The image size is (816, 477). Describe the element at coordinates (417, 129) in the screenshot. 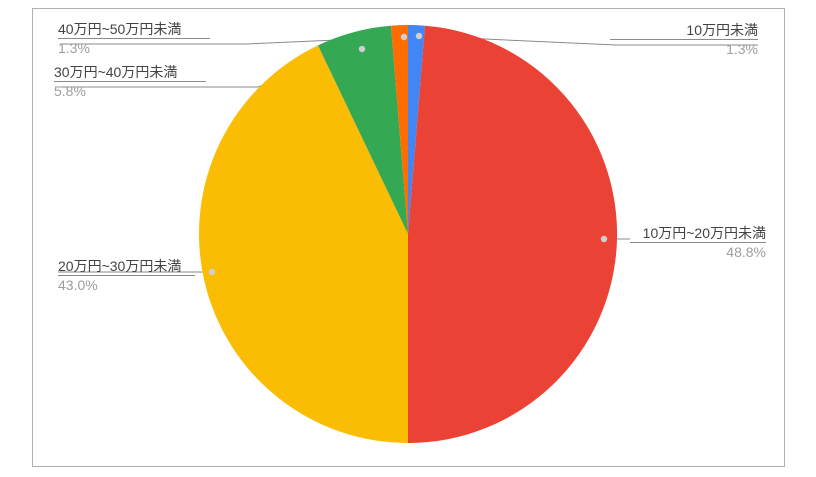

I see `pie-slice-under-10man` at that location.